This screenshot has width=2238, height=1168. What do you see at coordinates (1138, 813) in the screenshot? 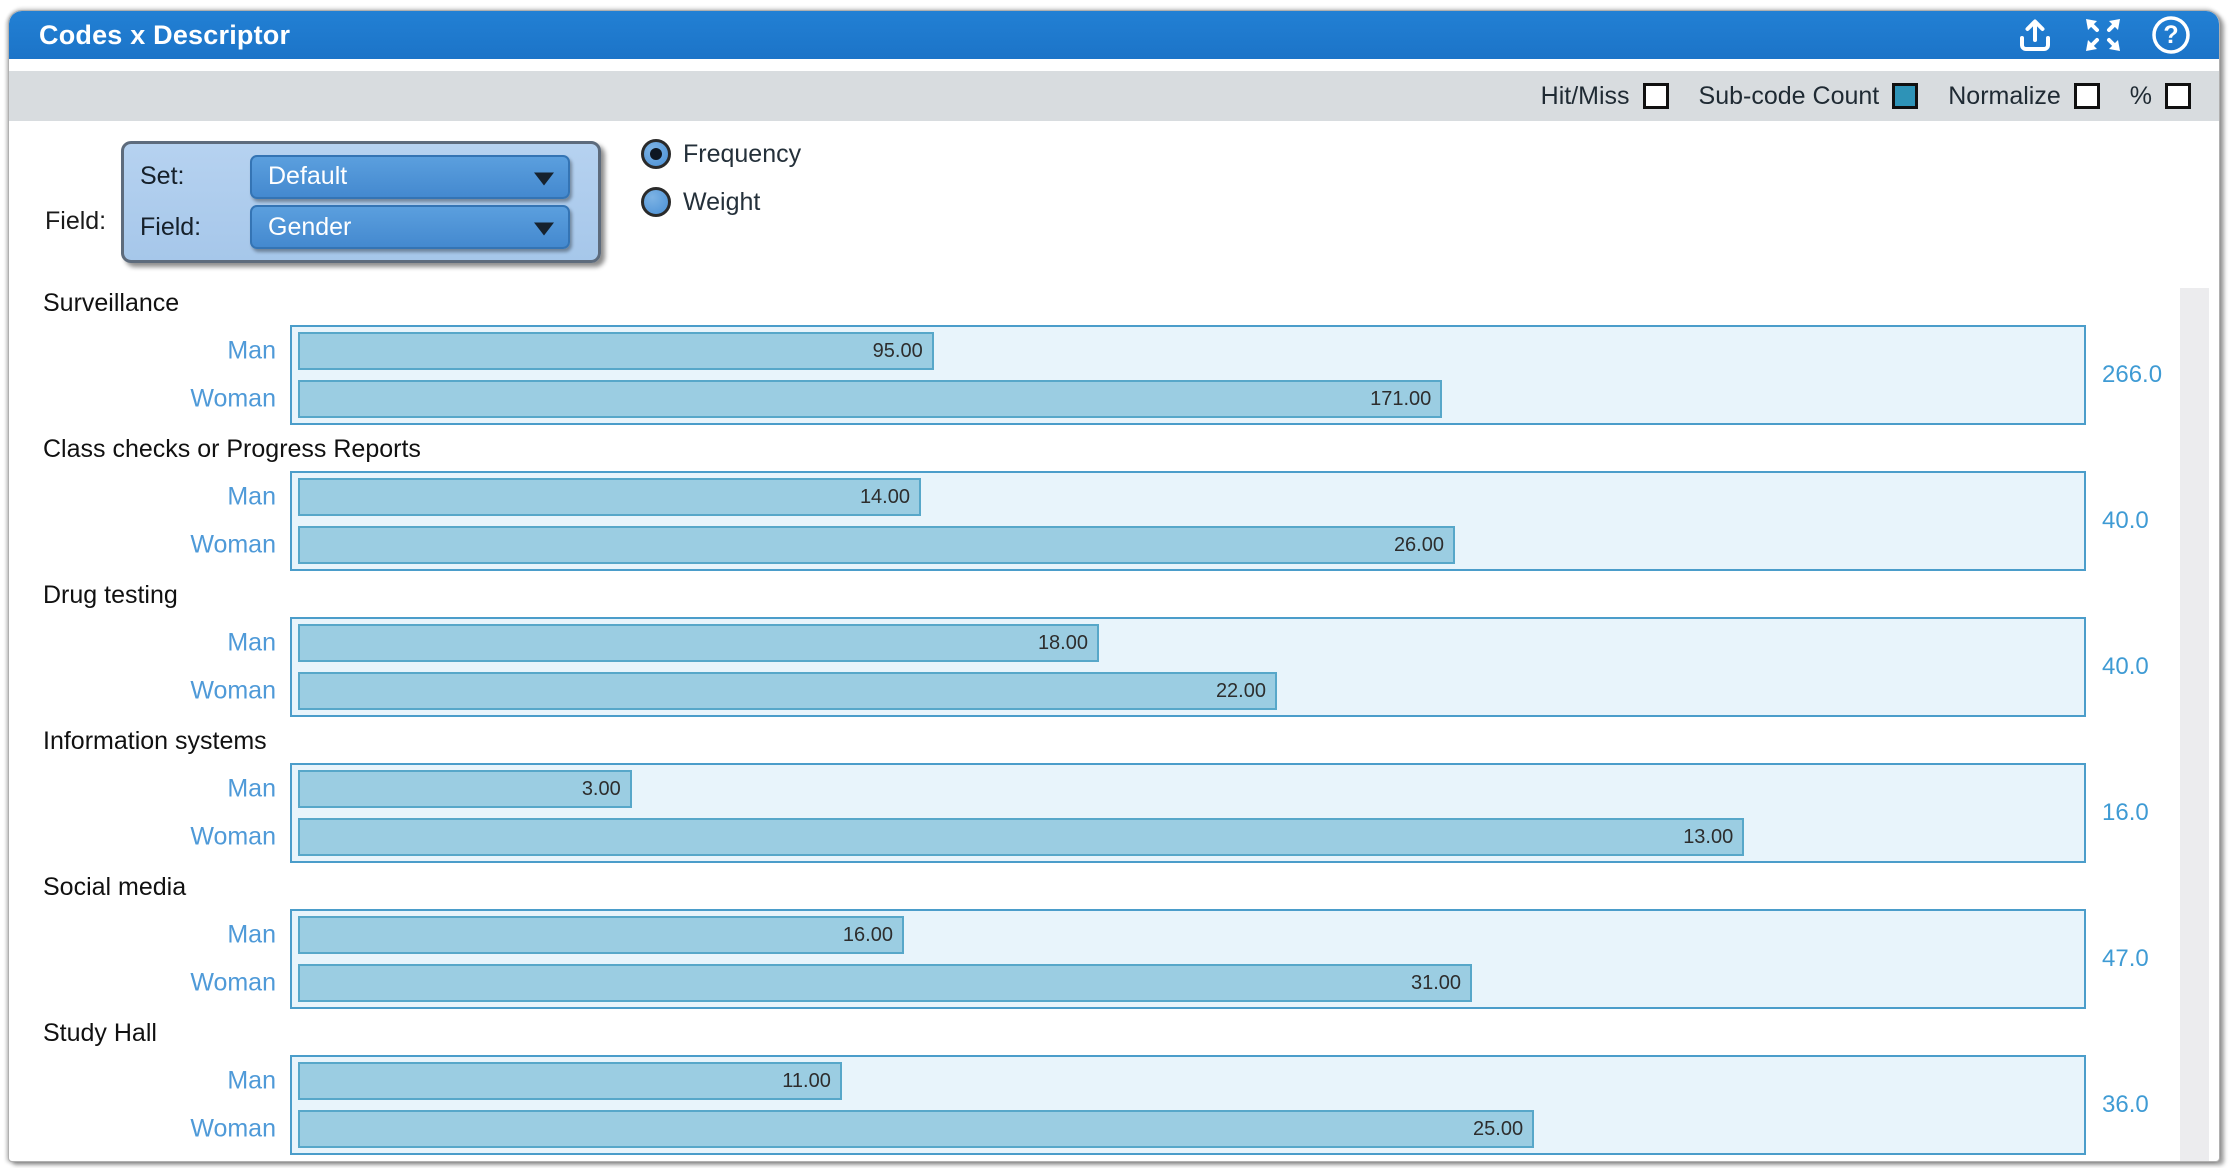
I see `group-box: Man 3.00 Woman 13.00` at bounding box center [1138, 813].